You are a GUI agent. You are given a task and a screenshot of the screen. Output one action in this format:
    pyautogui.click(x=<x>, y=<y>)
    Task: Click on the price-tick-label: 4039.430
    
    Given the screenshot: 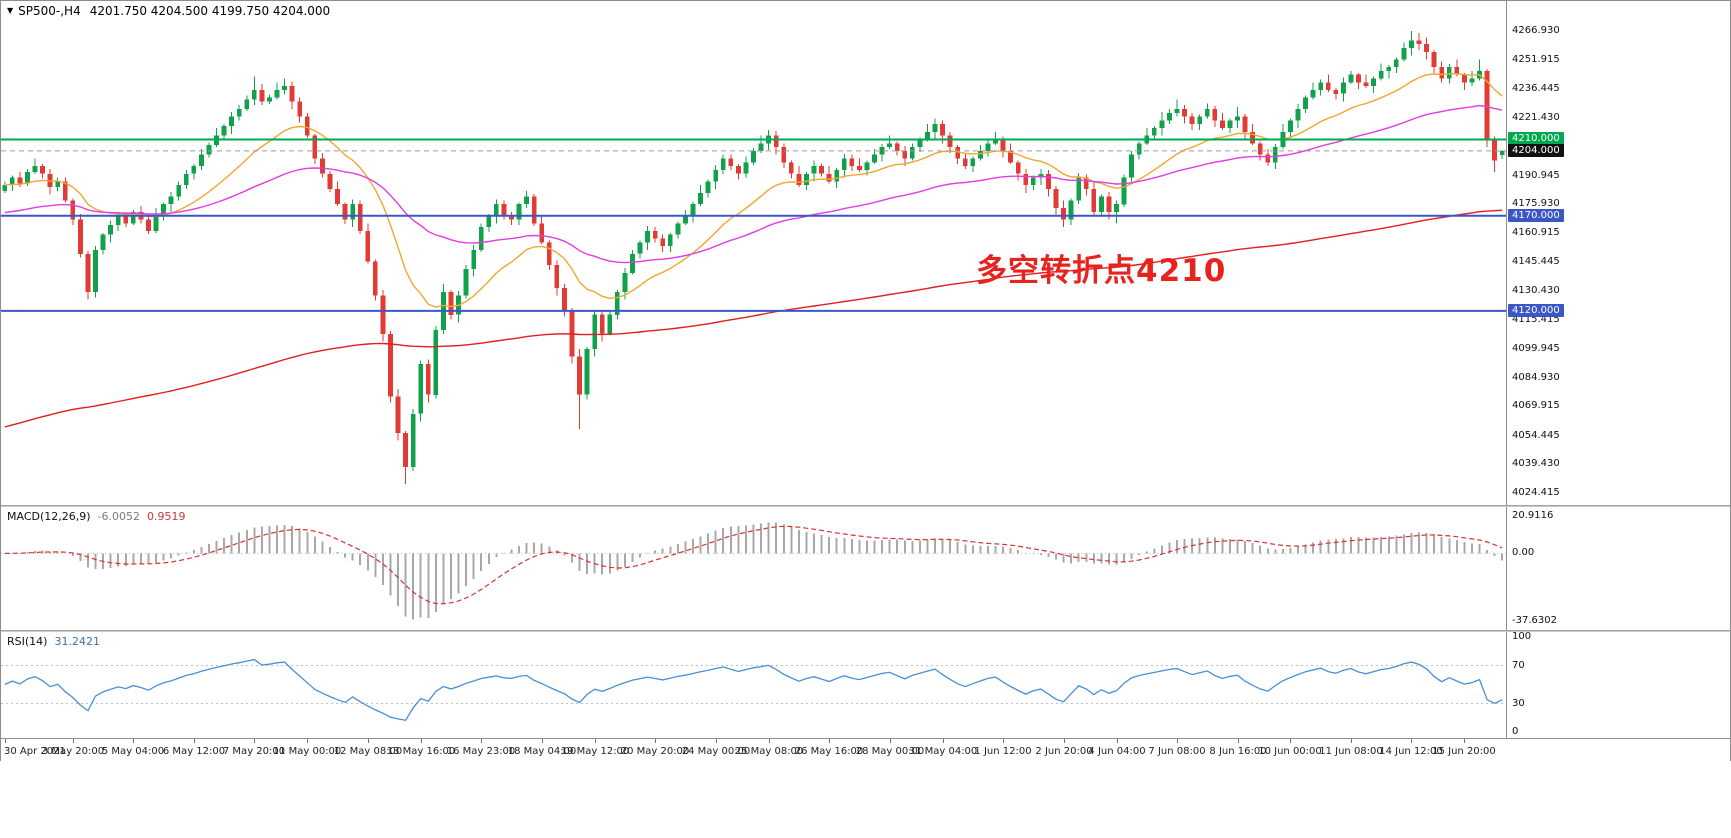 What is the action you would take?
    pyautogui.click(x=1536, y=463)
    